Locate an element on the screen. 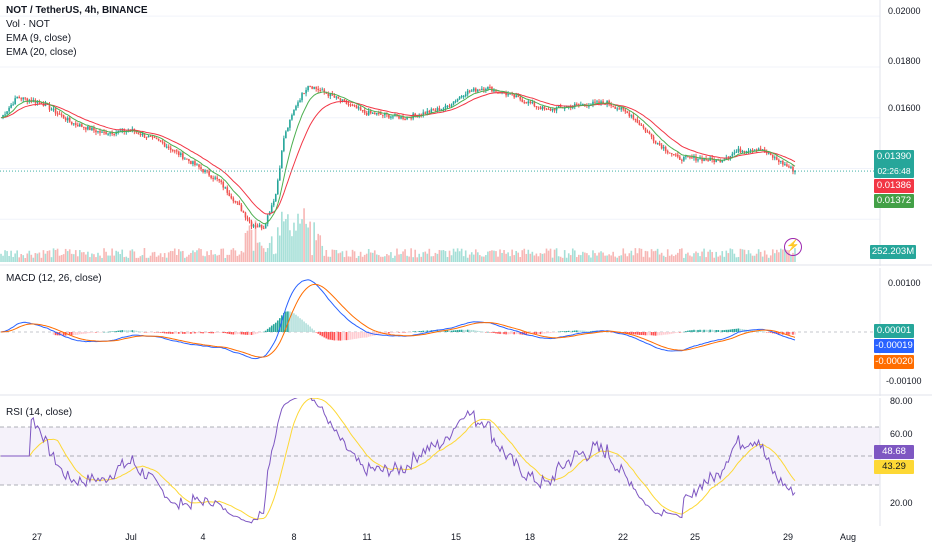 The height and width of the screenshot is (550, 932). macd-line is located at coordinates (398, 319).